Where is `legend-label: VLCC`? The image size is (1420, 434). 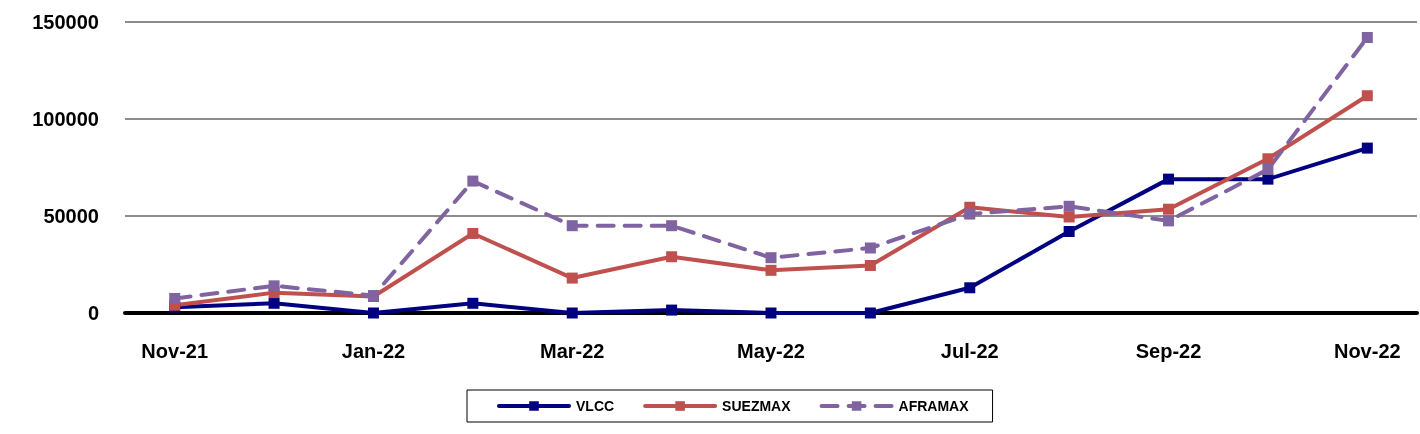
legend-label: VLCC is located at coordinates (595, 406).